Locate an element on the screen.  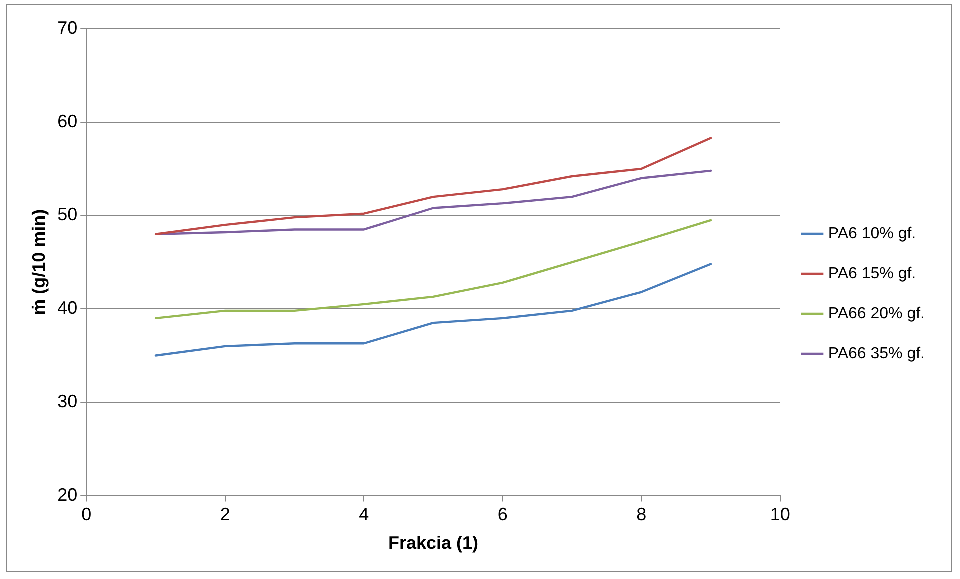
y-tick-label: 30 is located at coordinates (68, 401).